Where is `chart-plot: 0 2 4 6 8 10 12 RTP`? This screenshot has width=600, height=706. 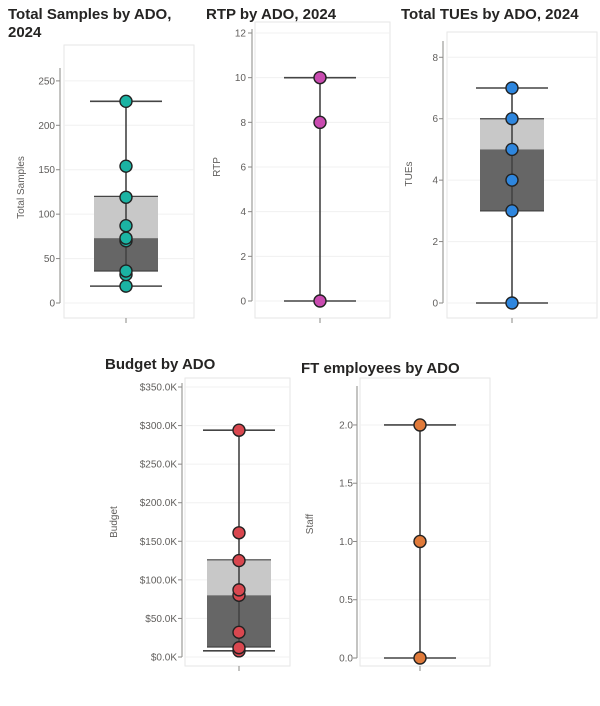
chart-plot: 0 2 4 6 8 10 12 RTP is located at coordinates (301, 172).